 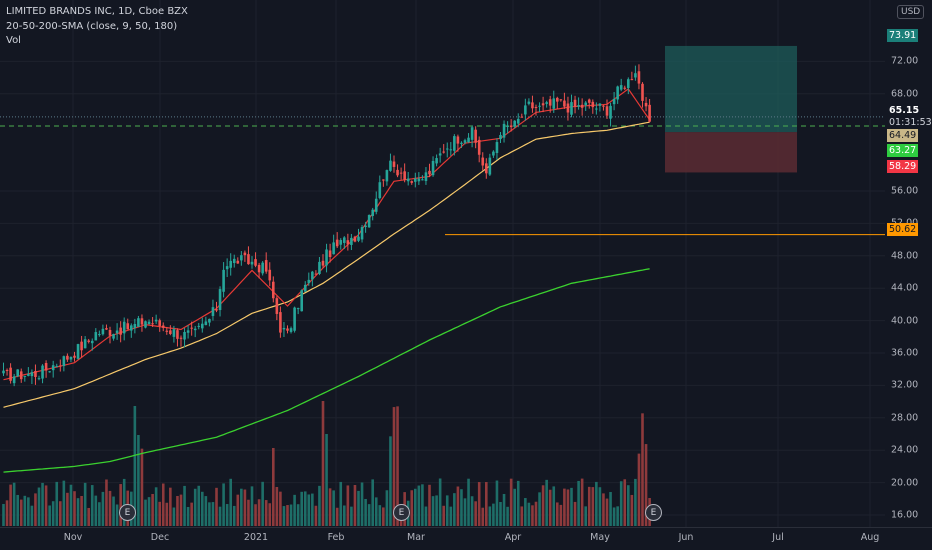 I want to click on level-price-badge: 50.62, so click(x=903, y=229).